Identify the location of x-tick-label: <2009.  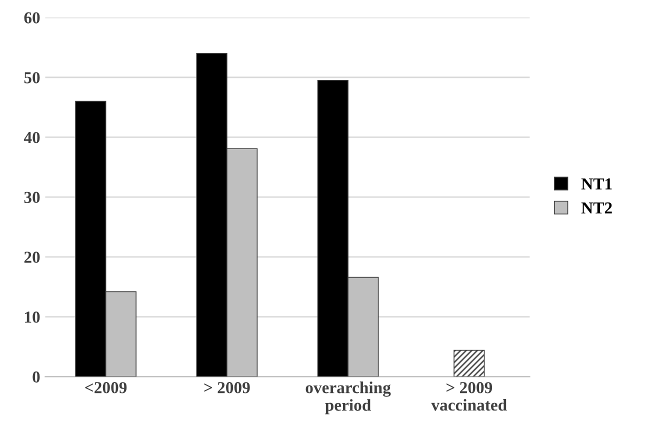
(106, 388).